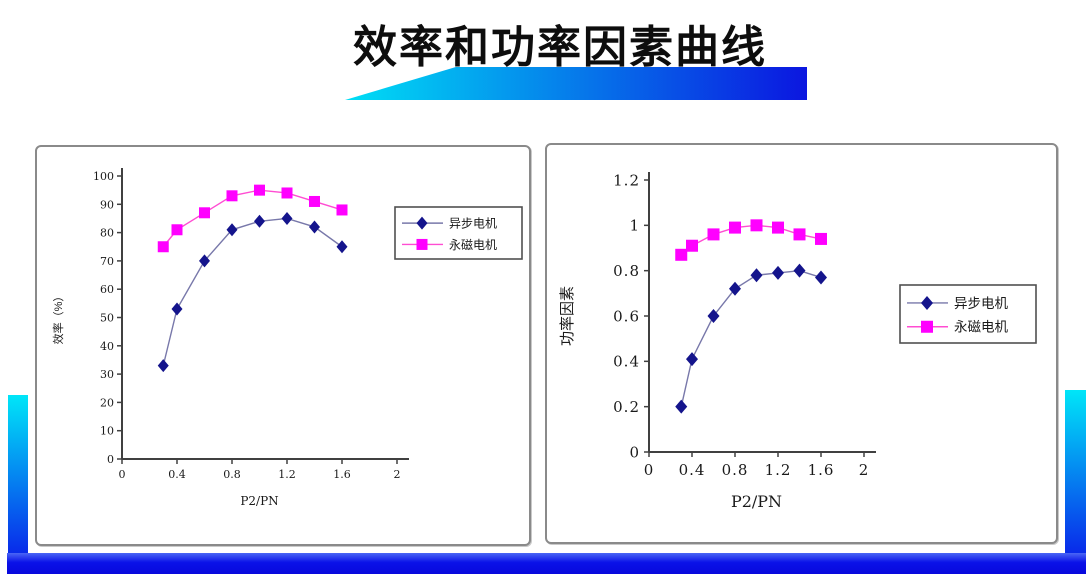 Image resolution: width=1091 pixels, height=587 pixels. Describe the element at coordinates (107, 204) in the screenshot. I see `y-tick-label: 90` at that location.